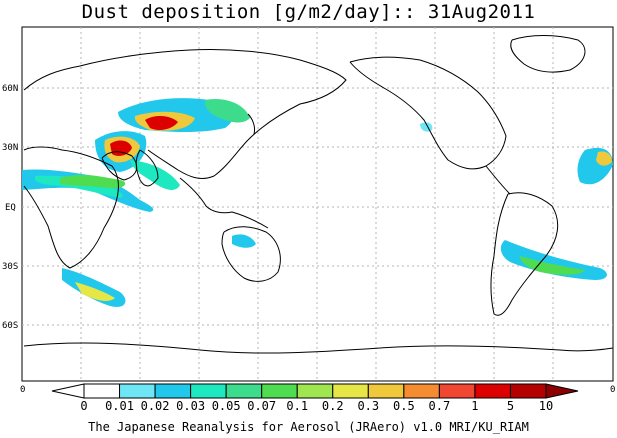 Image resolution: width=617 pixels, height=438 pixels. Describe the element at coordinates (474, 406) in the screenshot. I see `colorbar-tick-label: 1` at that location.